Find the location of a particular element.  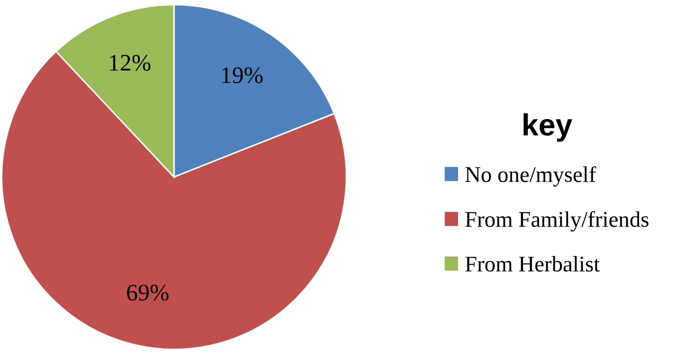

legend-label: From Herbalist is located at coordinates (532, 264).